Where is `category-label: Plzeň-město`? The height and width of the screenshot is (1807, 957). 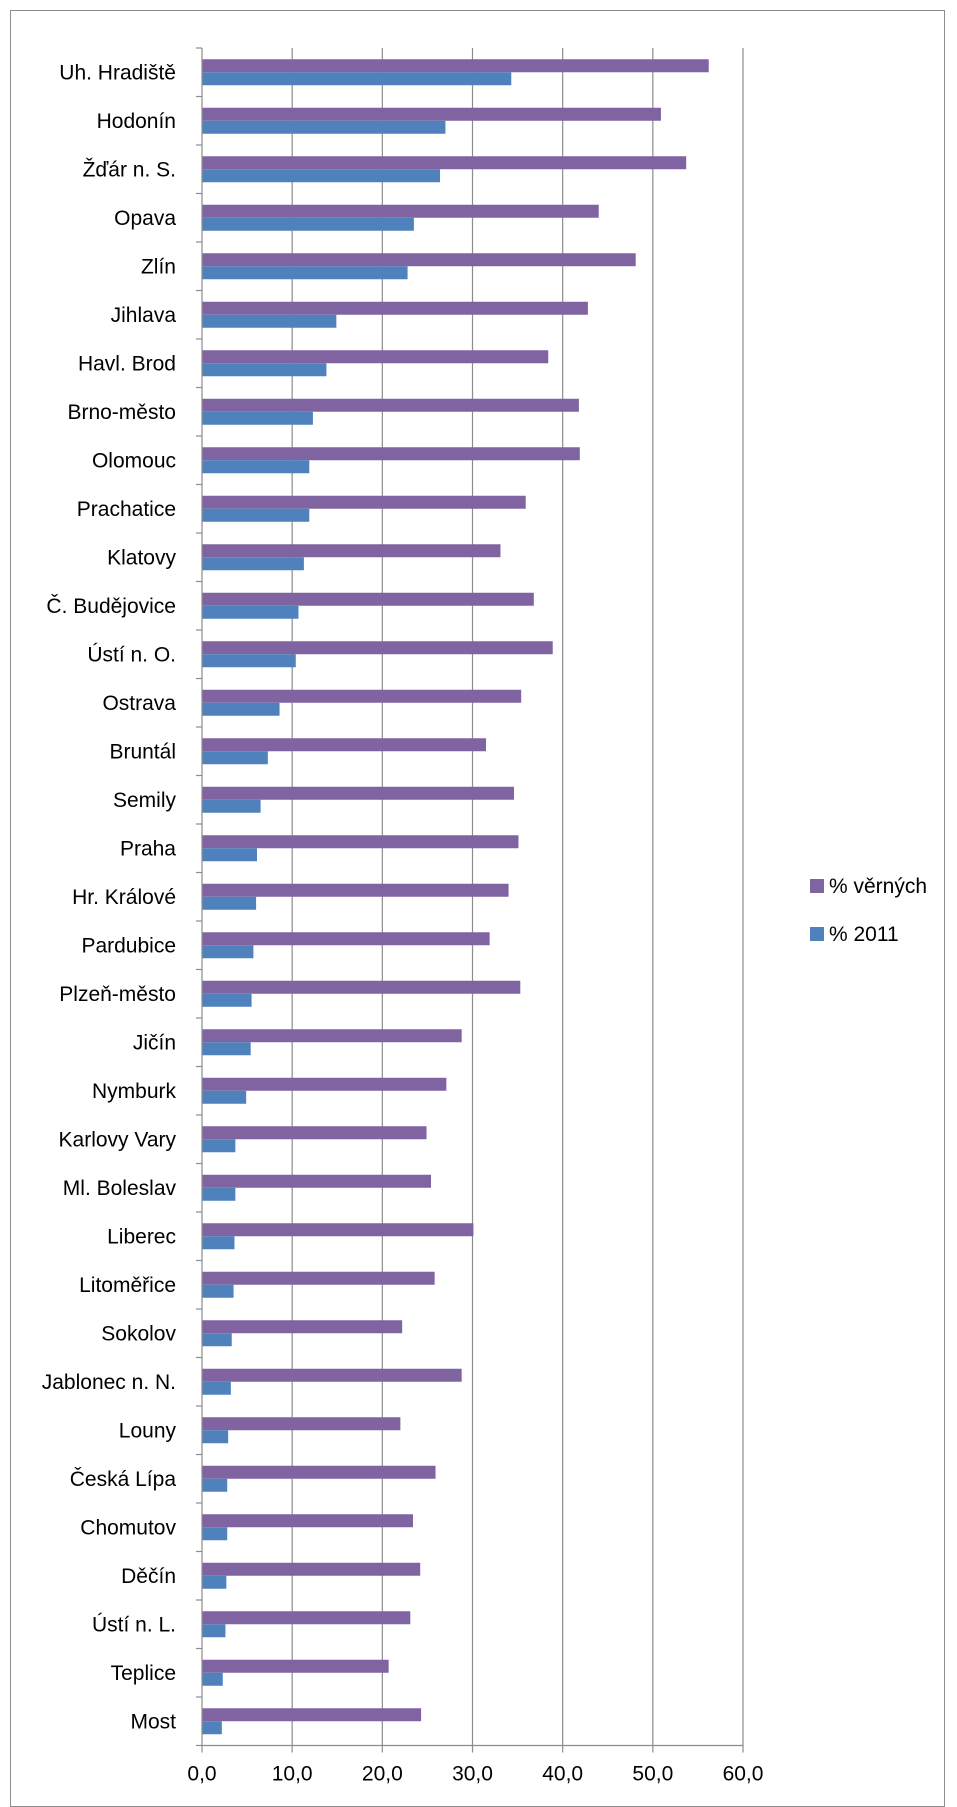 category-label: Plzeň-město is located at coordinates (117, 994).